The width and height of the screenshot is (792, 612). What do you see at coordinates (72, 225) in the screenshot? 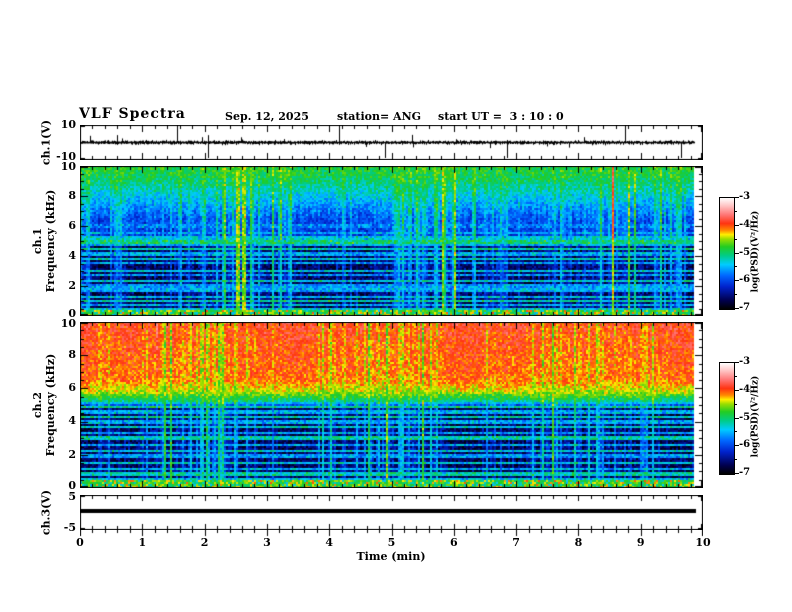
I see `ch1-freq-ytick-6: 6` at bounding box center [72, 225].